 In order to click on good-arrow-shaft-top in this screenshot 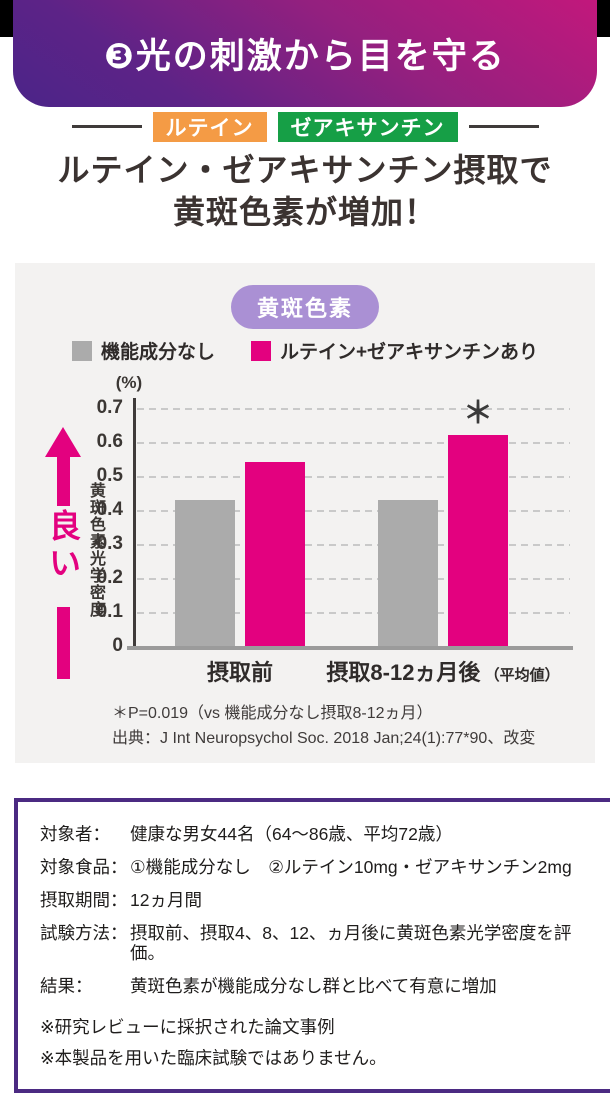, I will do `click(63, 481)`.